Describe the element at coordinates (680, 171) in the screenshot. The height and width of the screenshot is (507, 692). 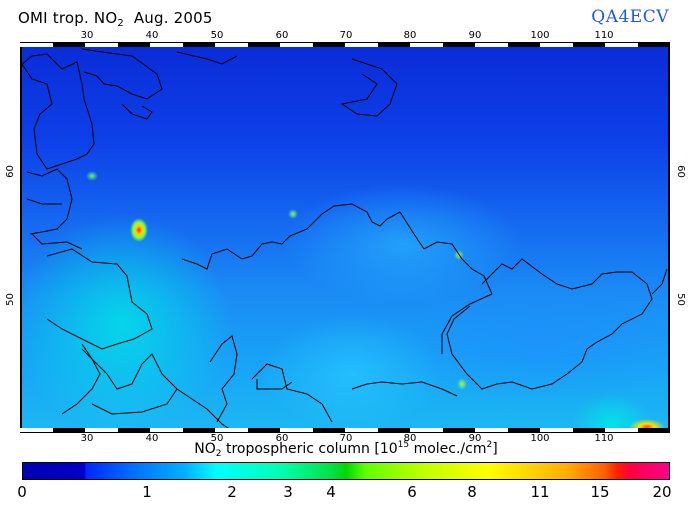
I see `right-lat-tick: 60` at that location.